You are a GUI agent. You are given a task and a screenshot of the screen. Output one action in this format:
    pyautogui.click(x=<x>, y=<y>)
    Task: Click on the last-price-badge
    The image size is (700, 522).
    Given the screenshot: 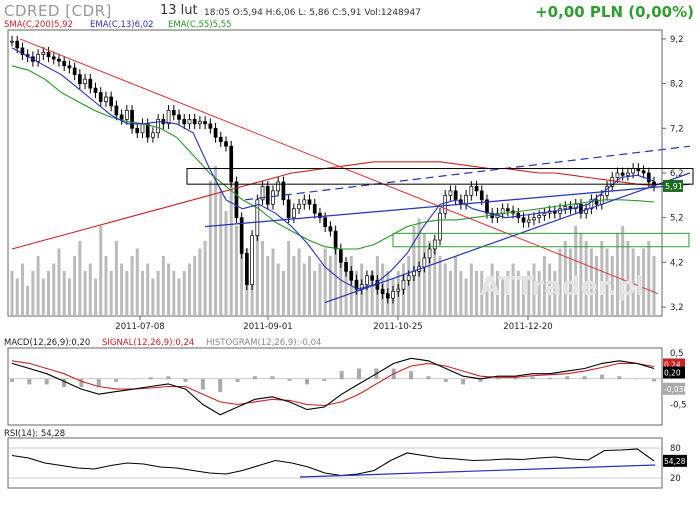 What is the action you would take?
    pyautogui.click(x=673, y=185)
    